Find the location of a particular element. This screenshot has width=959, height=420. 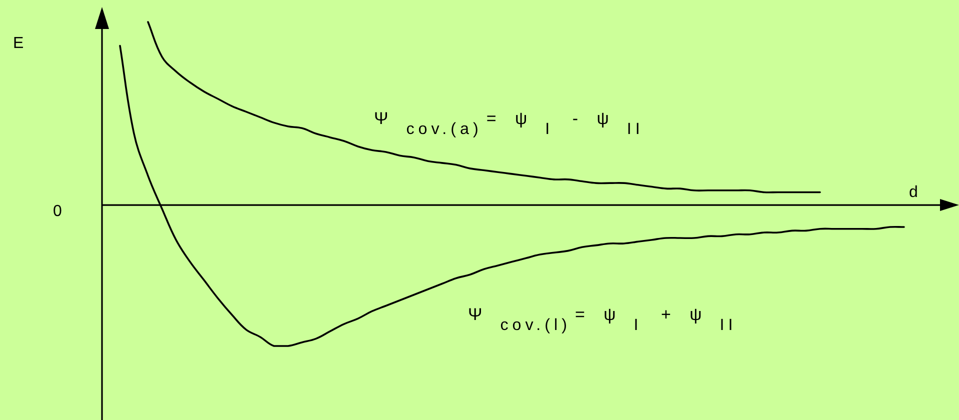

x-axis-title: d is located at coordinates (913, 193).